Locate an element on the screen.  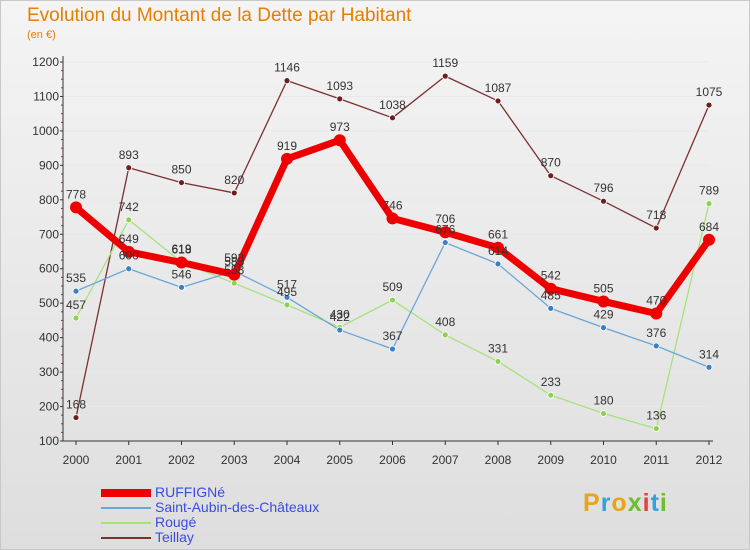
x-tick-label: 2004 is located at coordinates (287, 460).